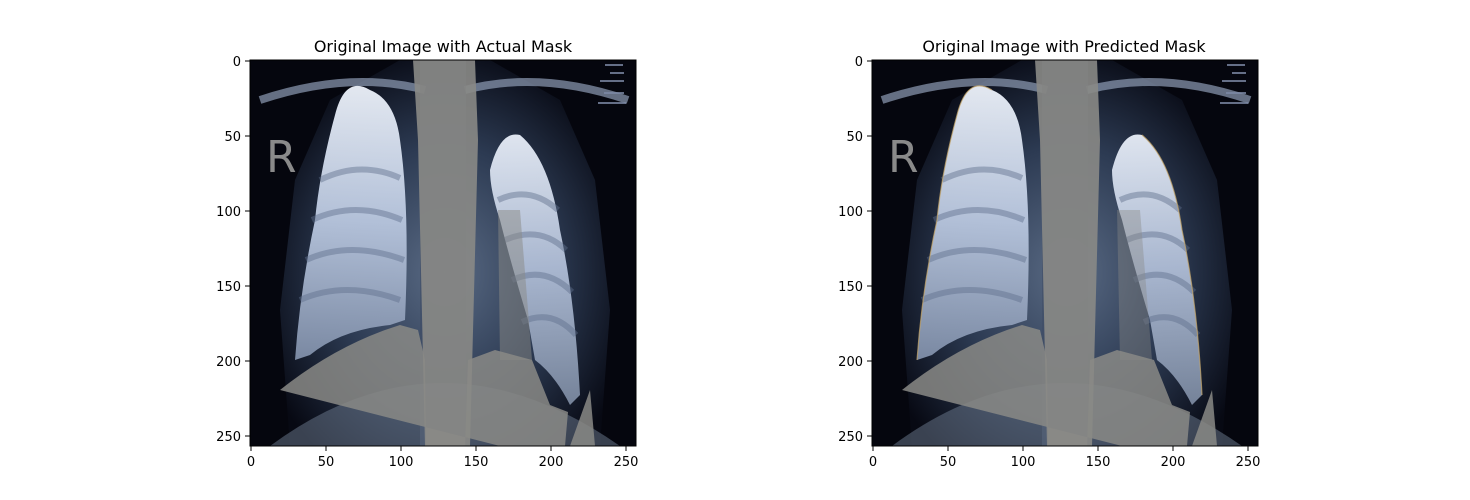 This screenshot has width=1470, height=500. I want to click on x-axis-actual: 0 50 100 150 200 250, so click(443, 458).